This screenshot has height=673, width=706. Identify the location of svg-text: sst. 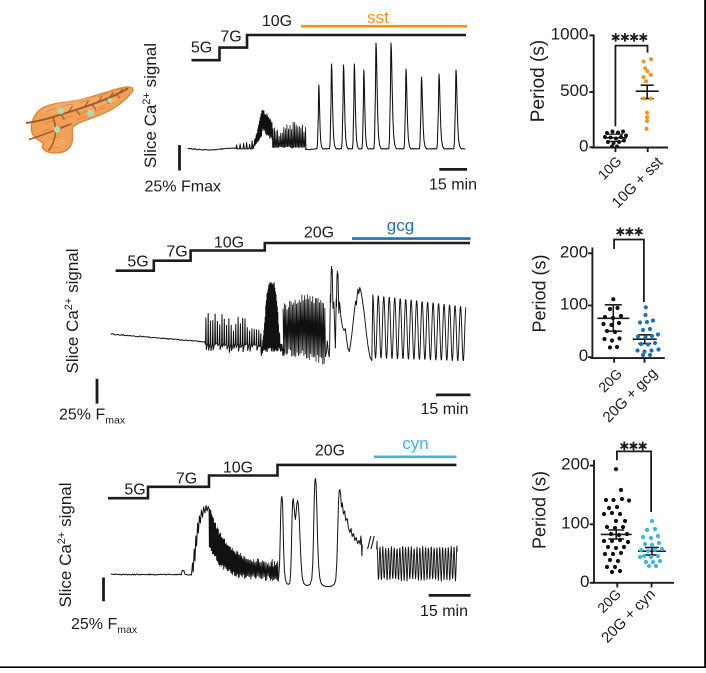
(378, 17).